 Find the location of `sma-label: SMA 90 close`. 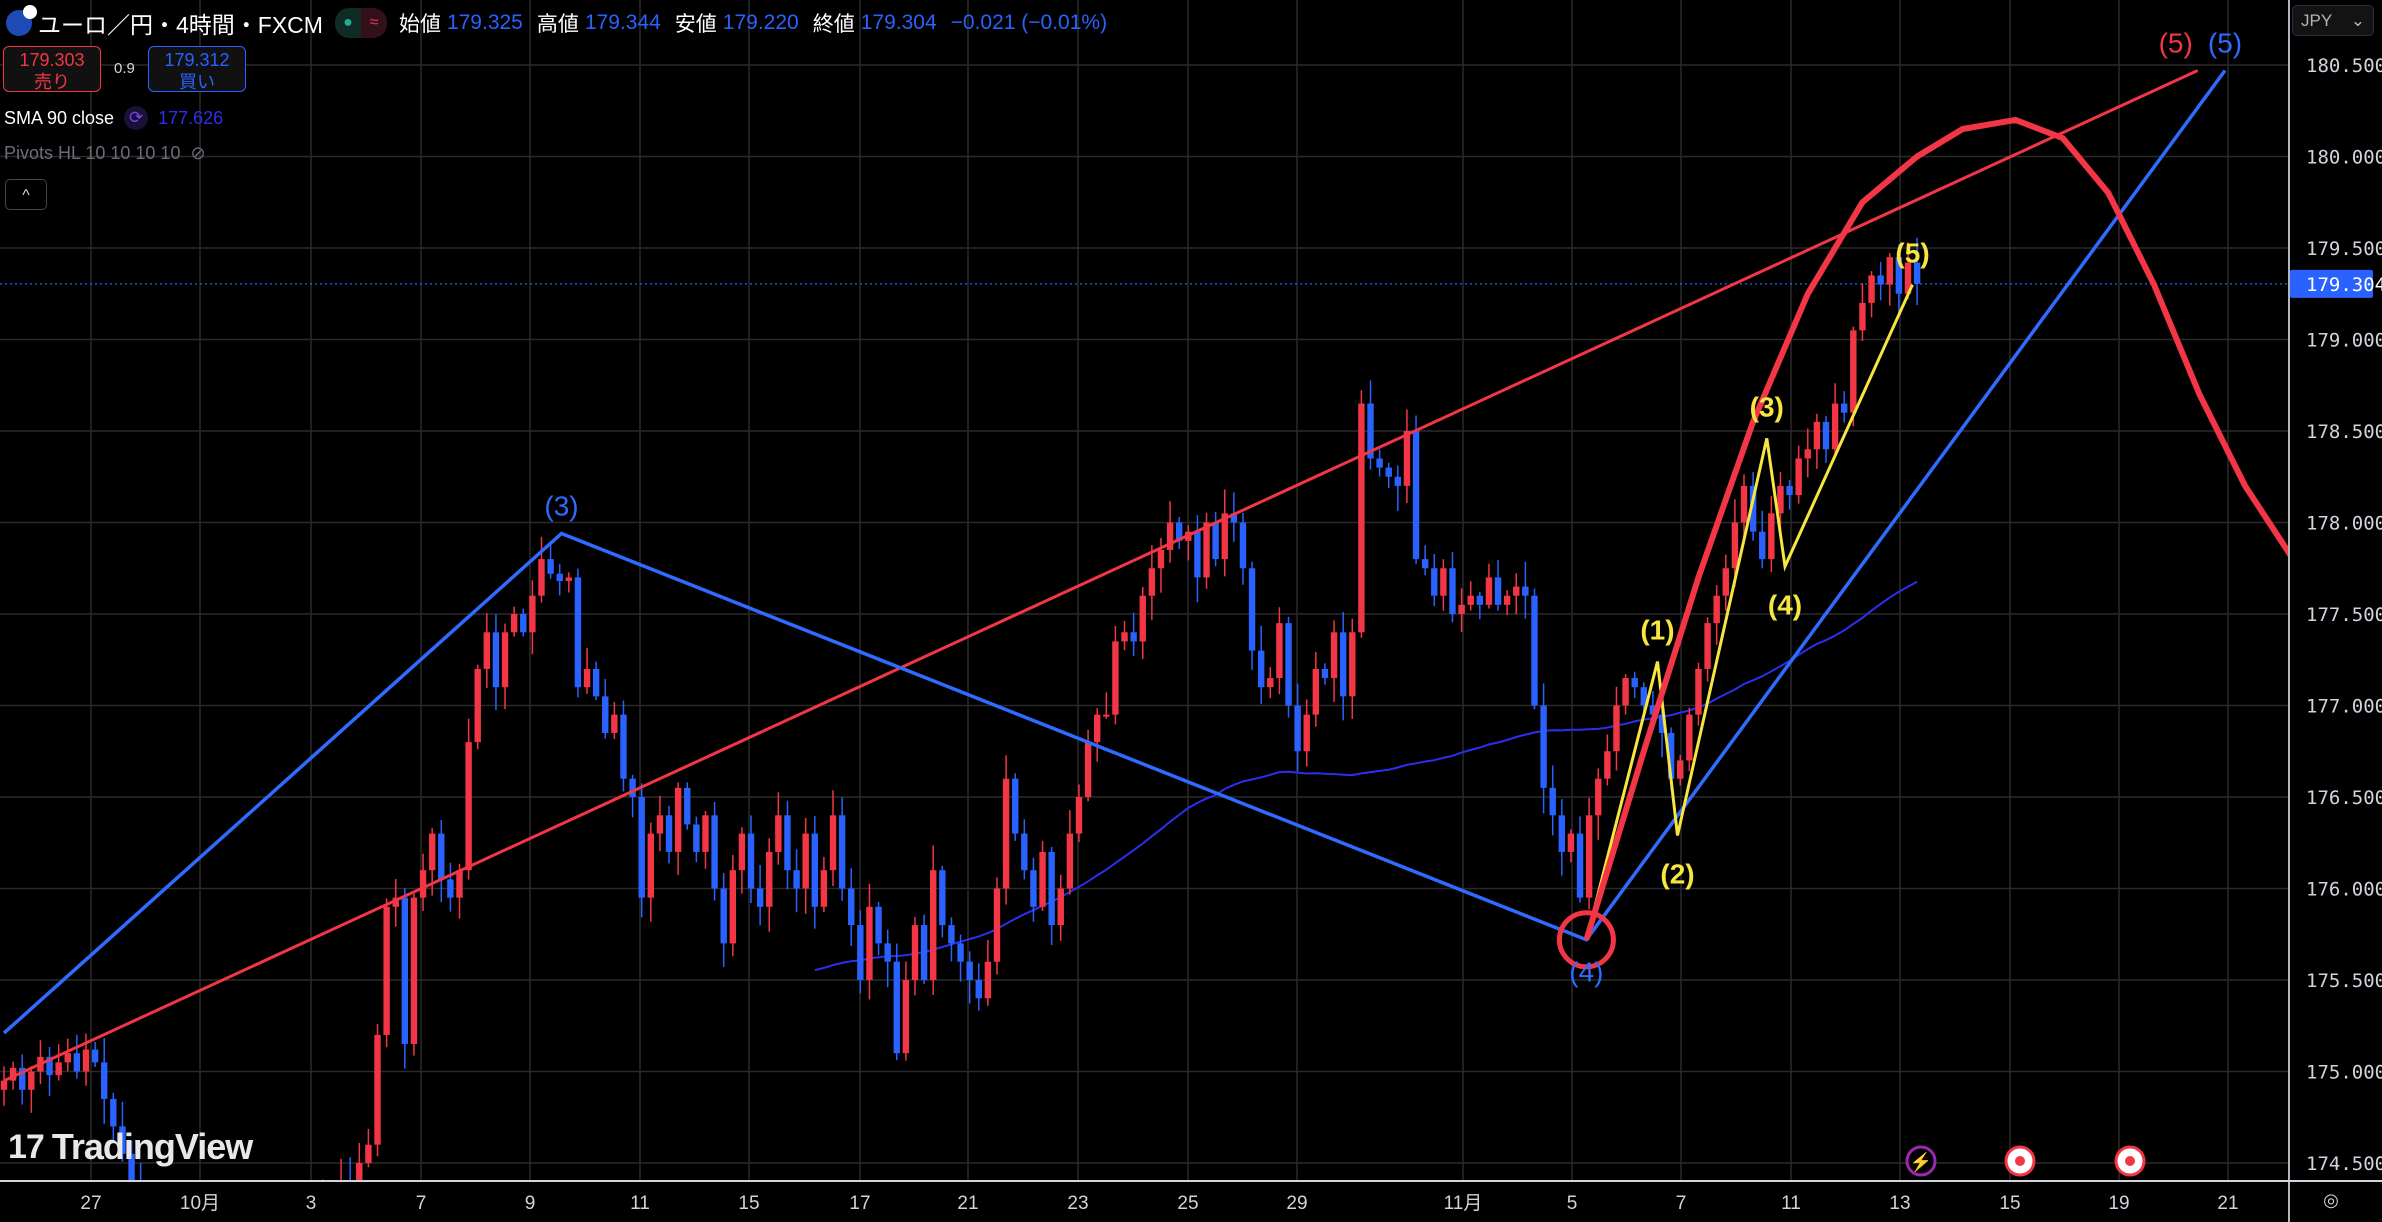

sma-label: SMA 90 close is located at coordinates (59, 117).